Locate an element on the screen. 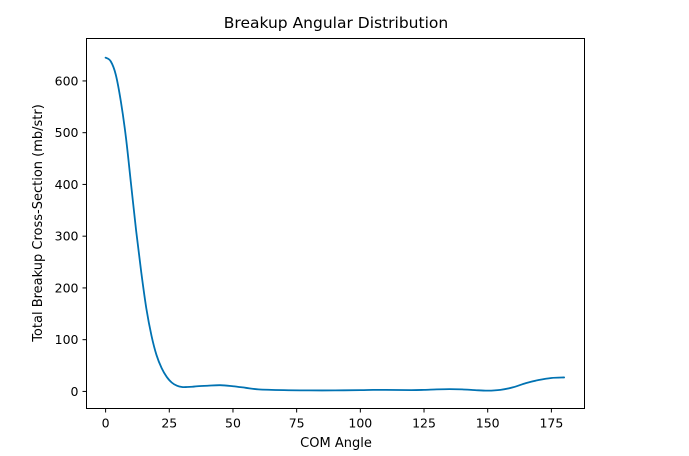 The width and height of the screenshot is (689, 456). x-axis-label: COM Angle is located at coordinates (336, 443).